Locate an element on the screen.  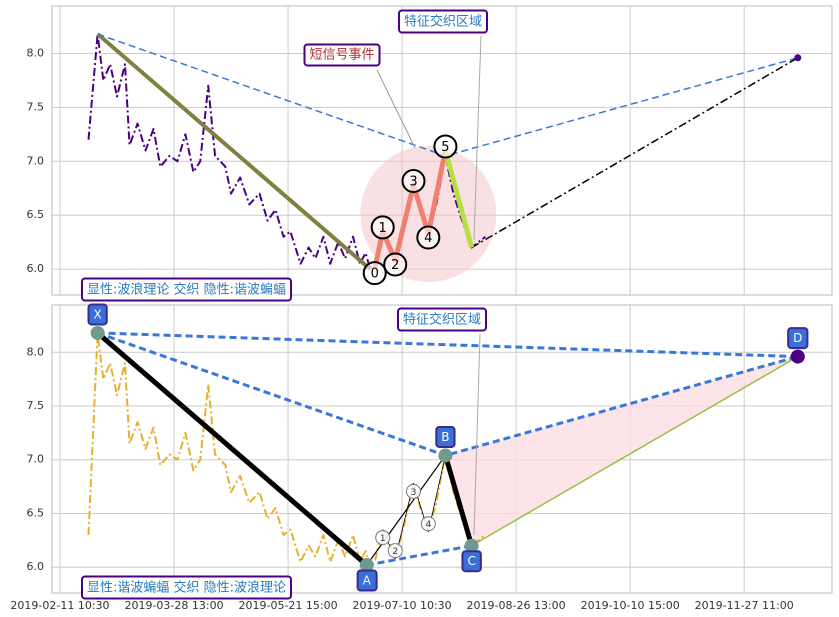
feature-zone is located at coordinates (428, 214).